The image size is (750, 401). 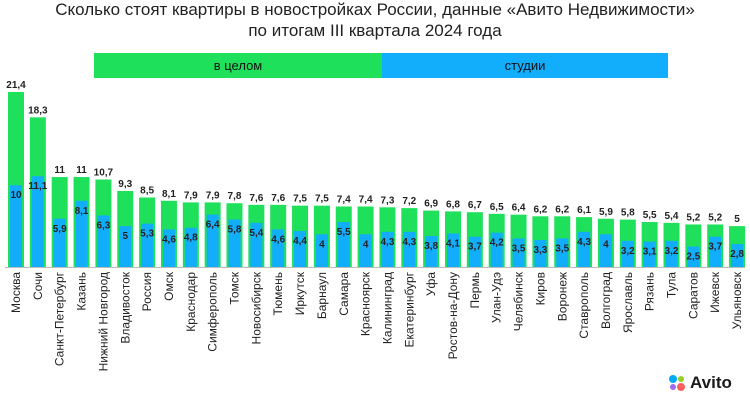 I want to click on value-label-total: 10,7, so click(x=104, y=173).